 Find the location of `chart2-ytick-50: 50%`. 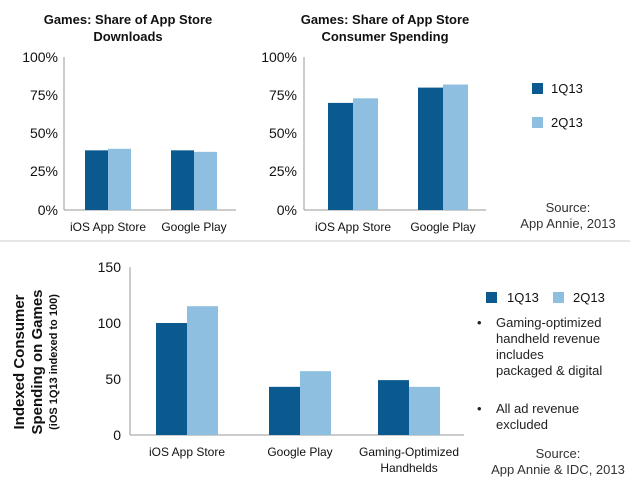

chart2-ytick-50: 50% is located at coordinates (283, 133).